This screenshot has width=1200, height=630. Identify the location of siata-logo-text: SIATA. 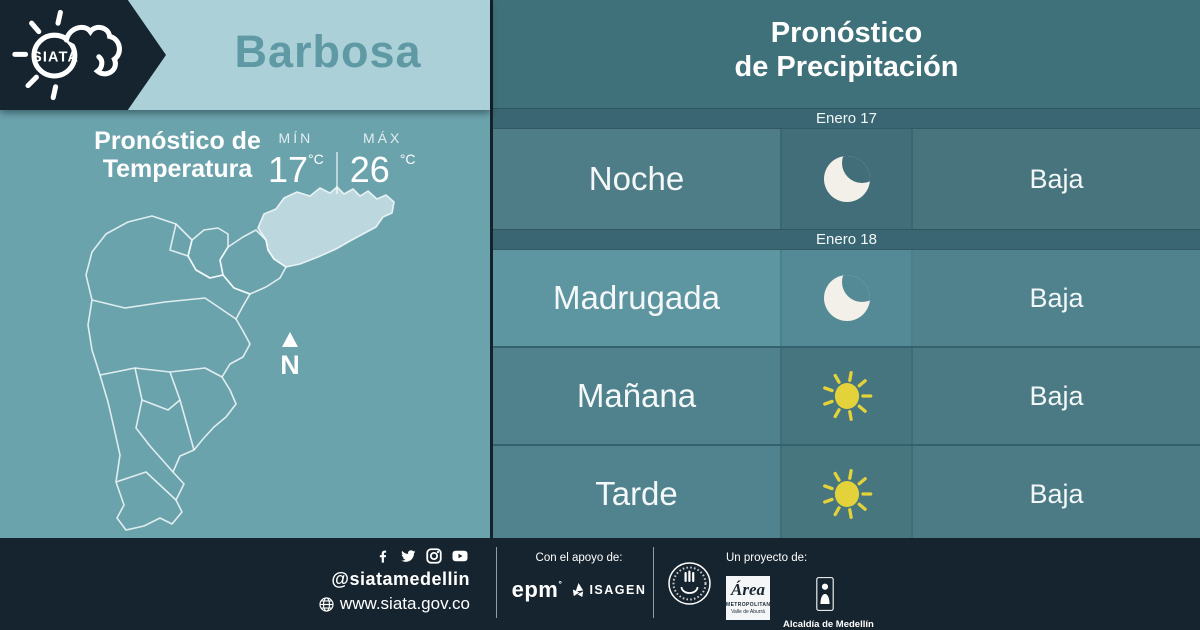
(55, 58).